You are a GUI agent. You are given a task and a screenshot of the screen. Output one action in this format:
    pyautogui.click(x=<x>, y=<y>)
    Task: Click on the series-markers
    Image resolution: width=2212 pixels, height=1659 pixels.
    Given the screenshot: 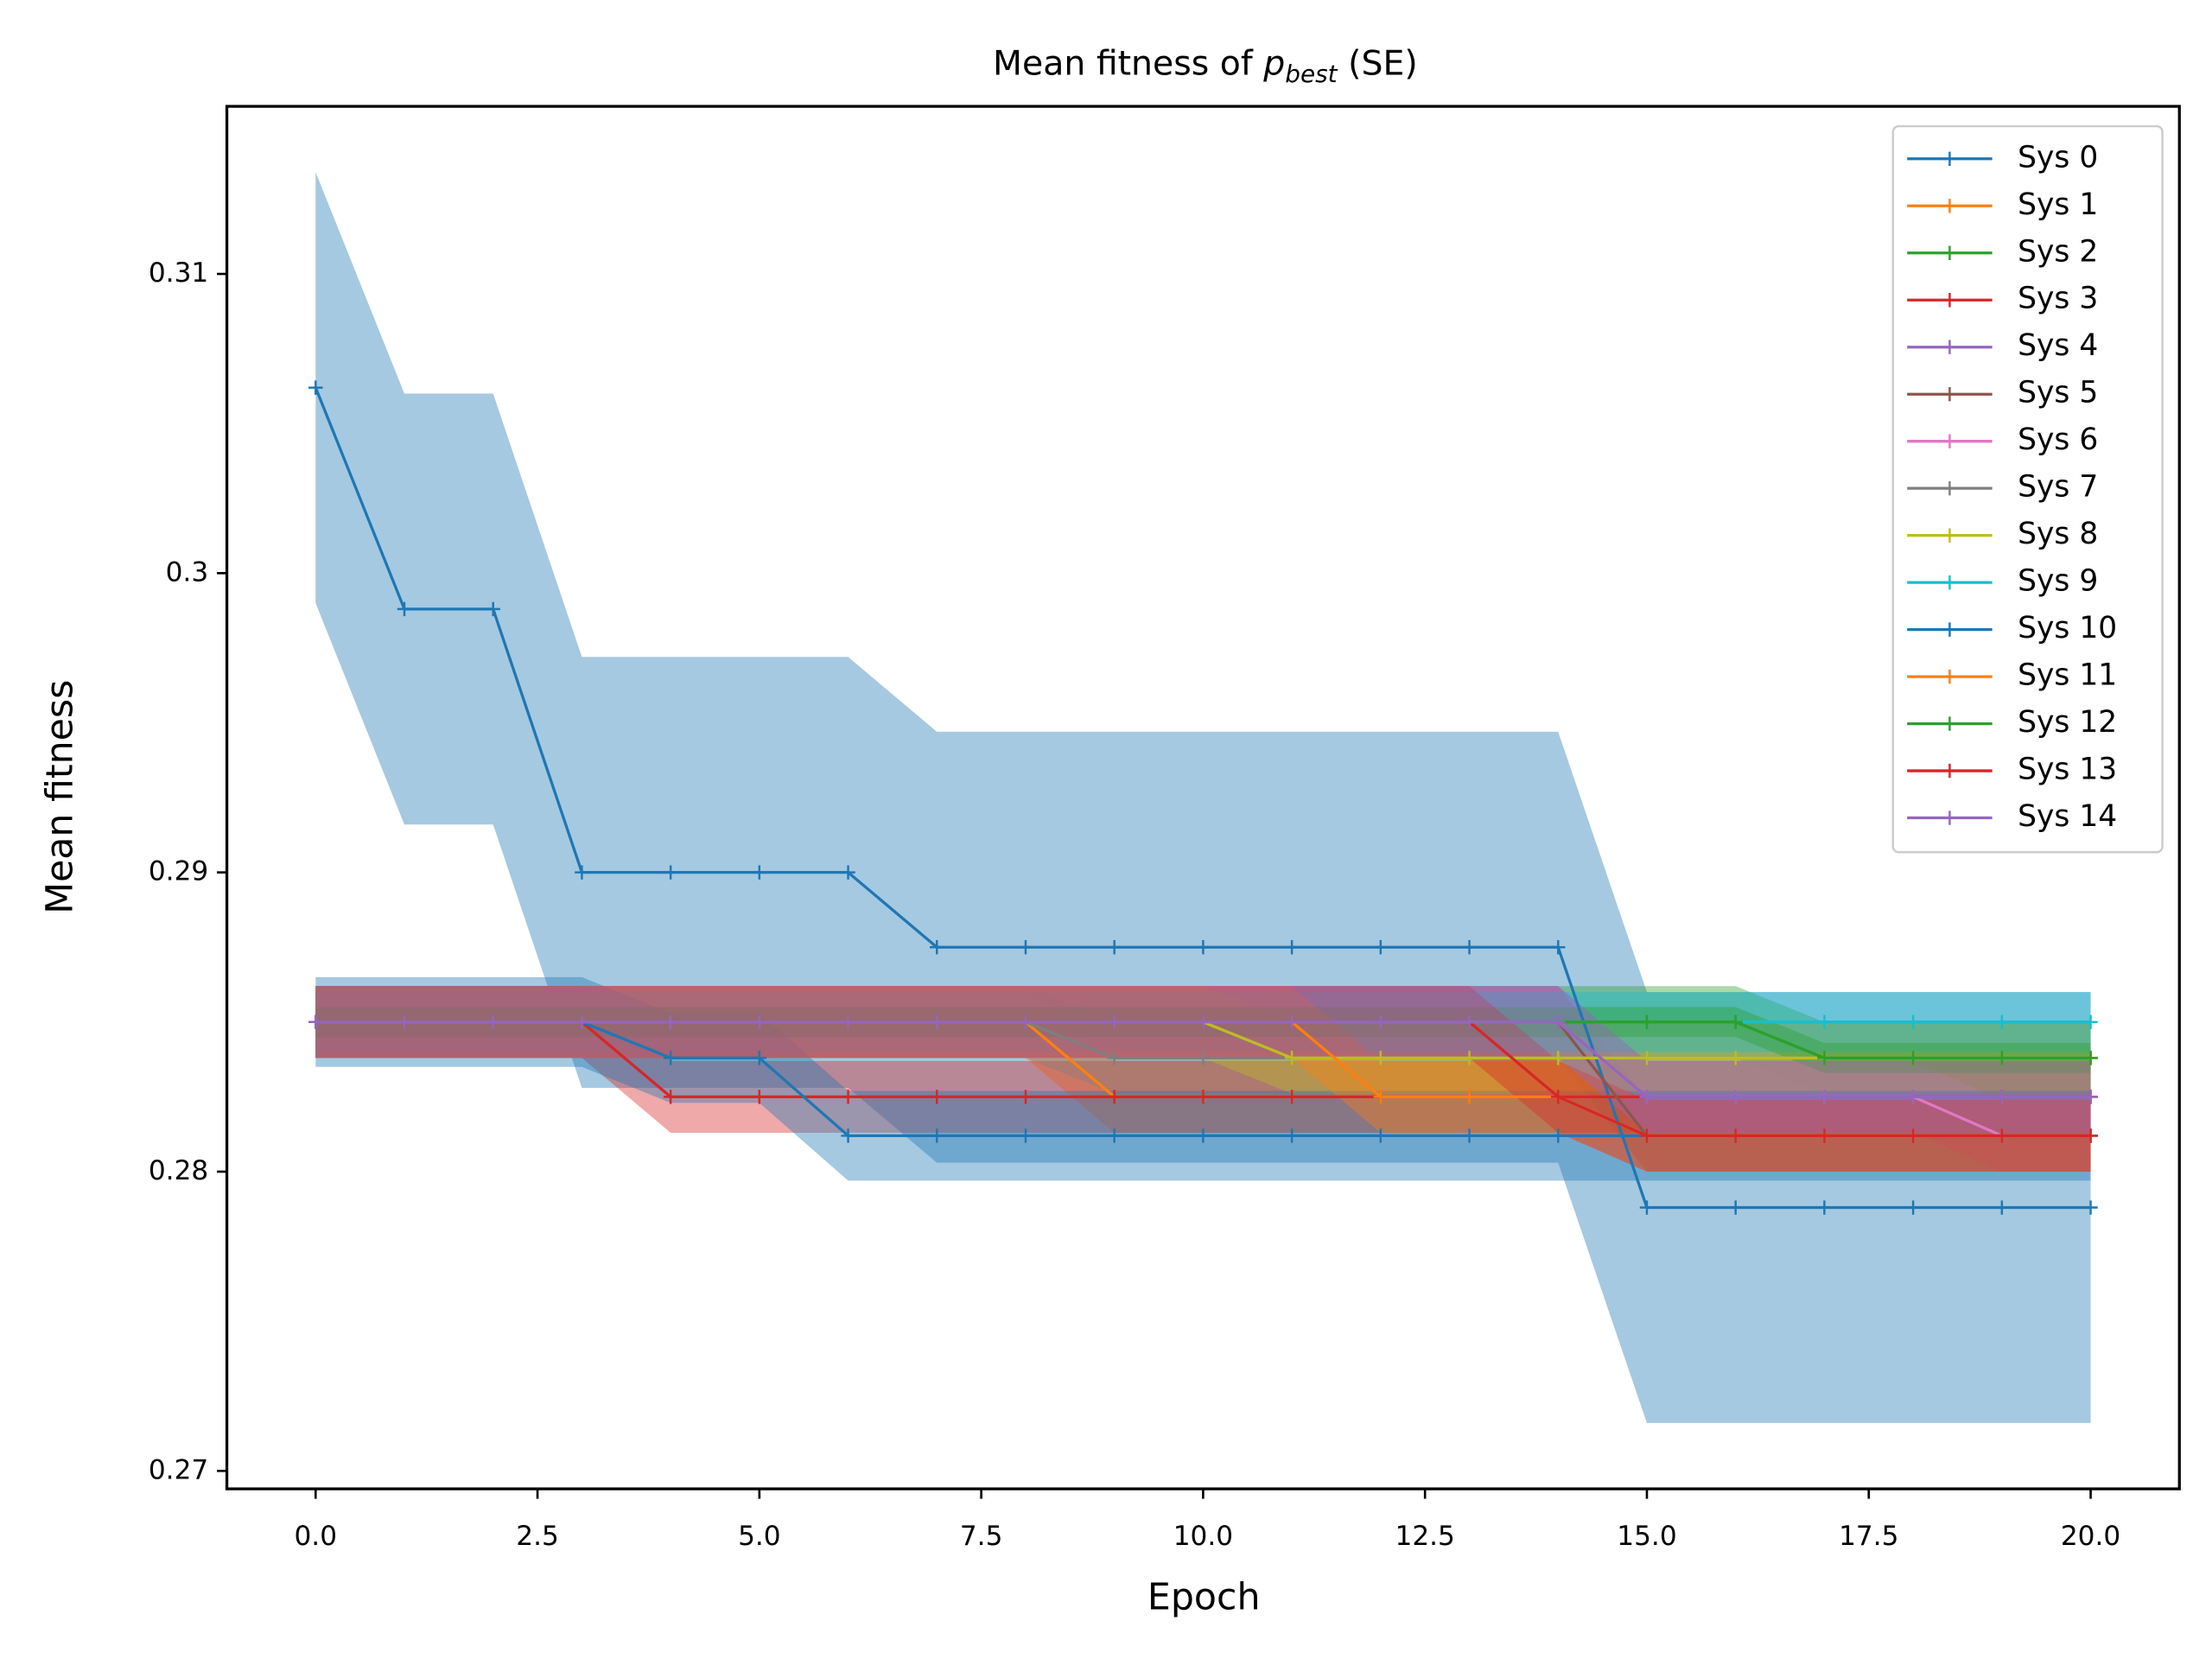 What is the action you would take?
    pyautogui.click(x=1203, y=1059)
    